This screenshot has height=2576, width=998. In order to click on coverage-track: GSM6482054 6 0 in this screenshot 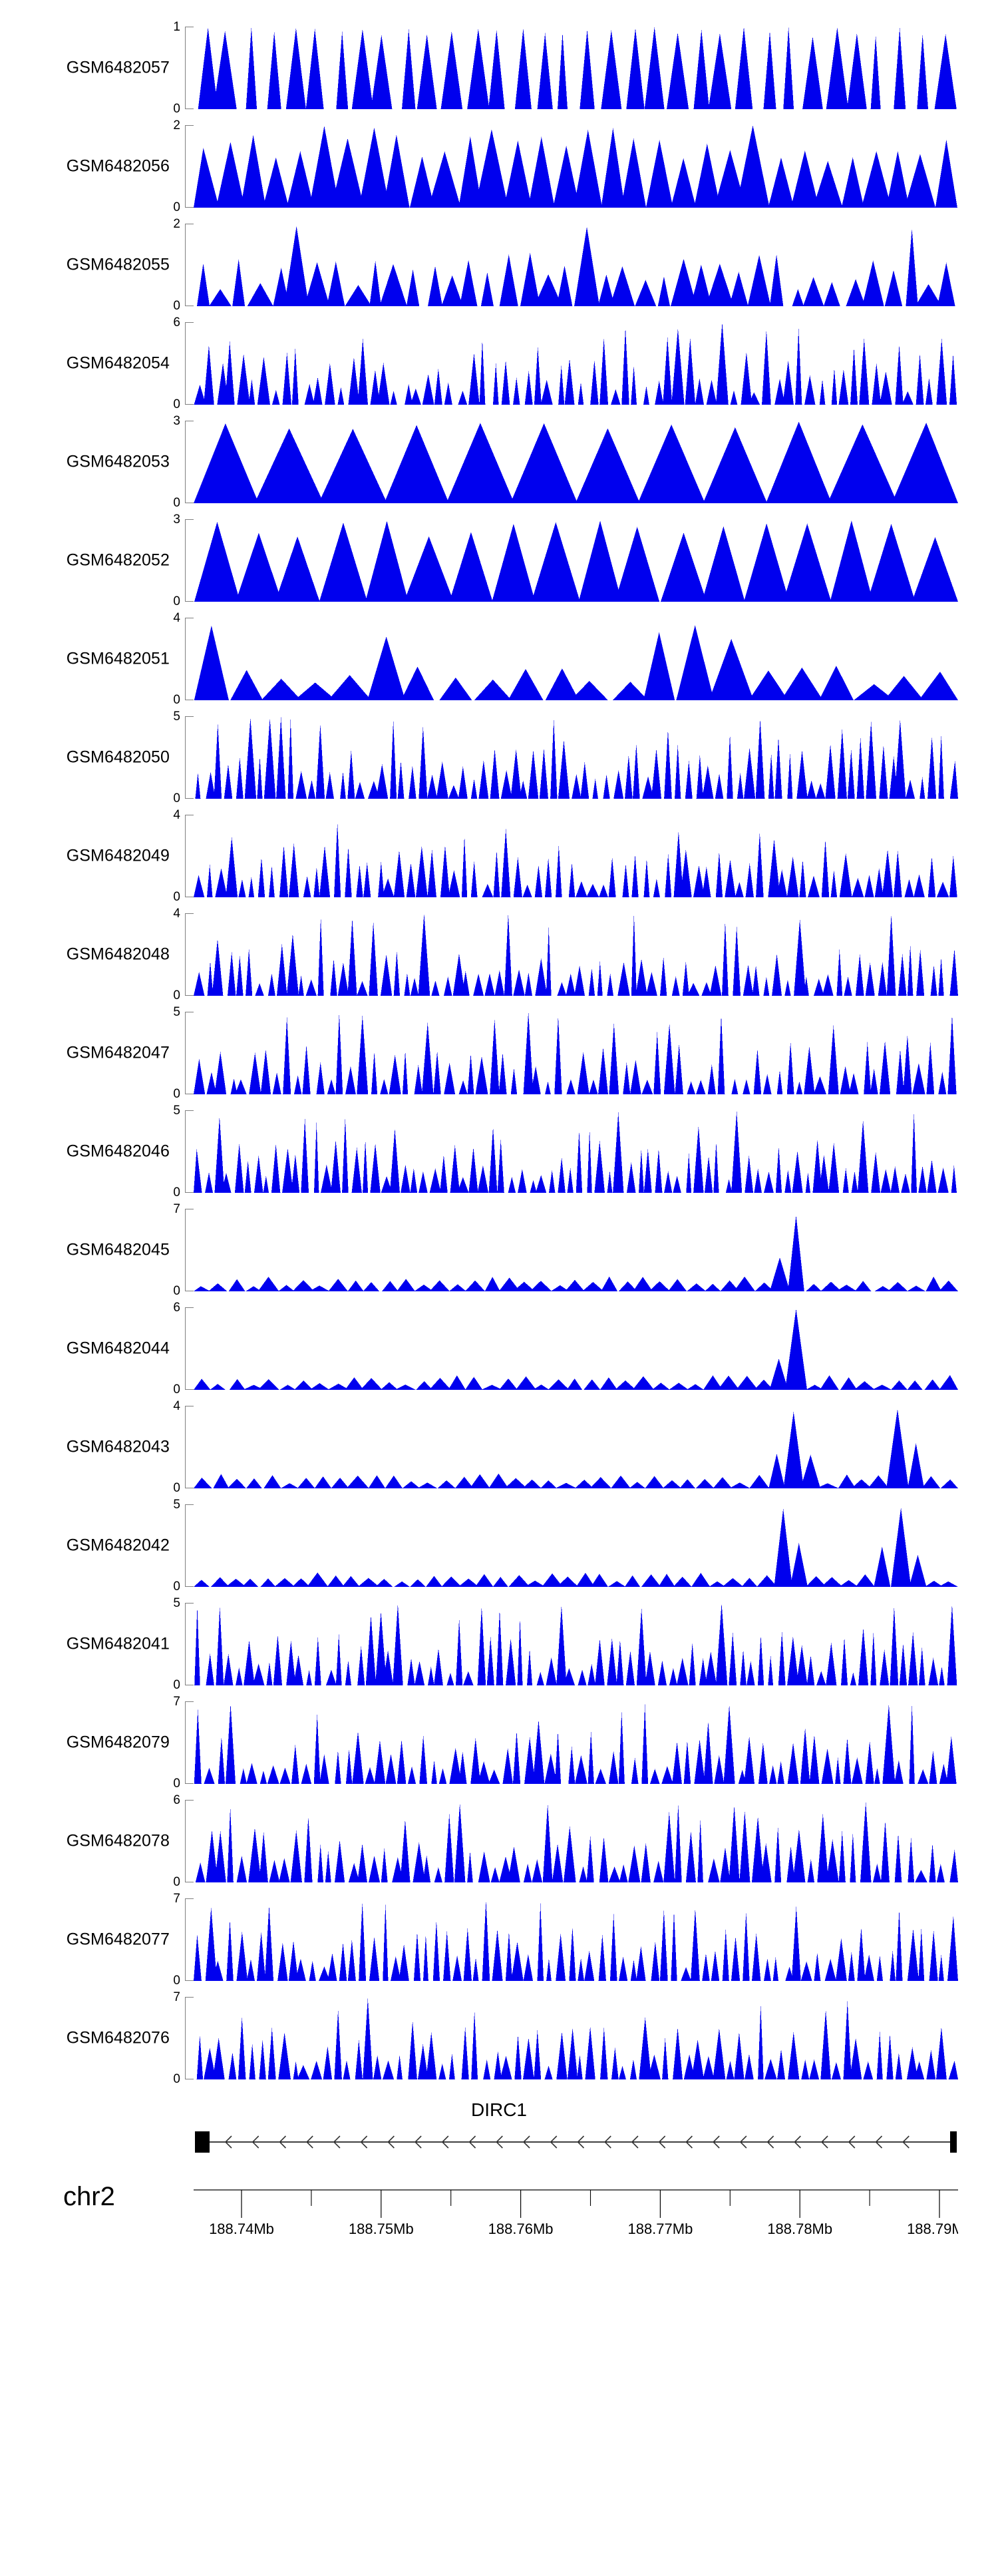, I will do `click(499, 363)`.